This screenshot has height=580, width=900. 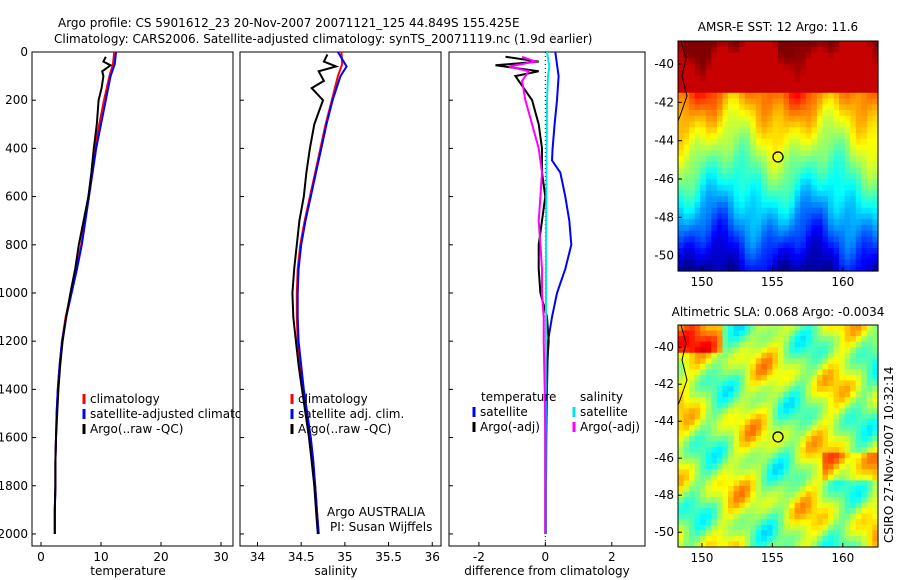 What do you see at coordinates (41, 557) in the screenshot?
I see `x-tick-label: 0` at bounding box center [41, 557].